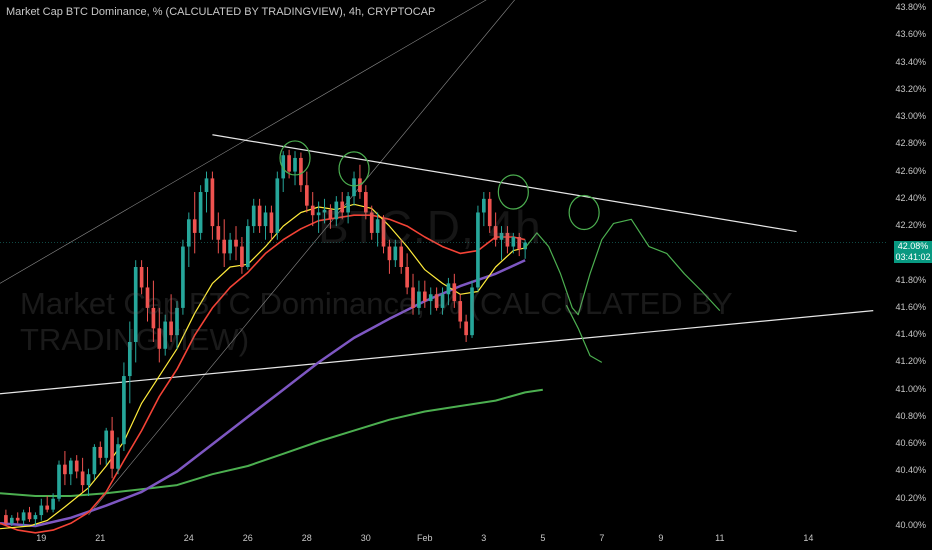 The width and height of the screenshot is (932, 550). I want to click on symbol-watermark: BTC.D, 4h, so click(430, 227).